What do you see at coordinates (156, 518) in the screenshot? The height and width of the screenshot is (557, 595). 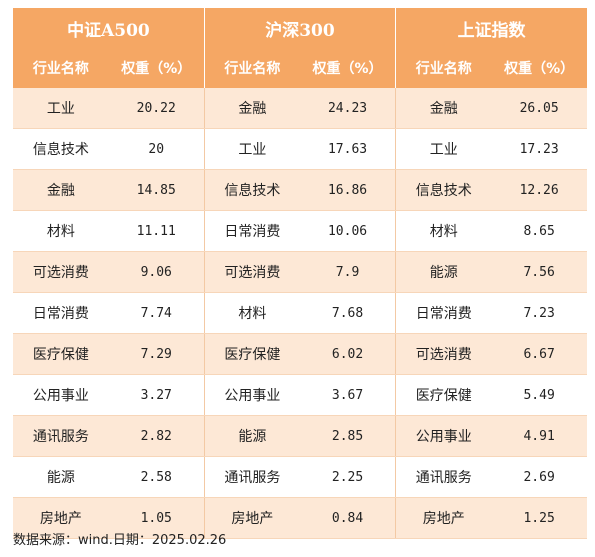 I see `weight-cell: 1.05` at bounding box center [156, 518].